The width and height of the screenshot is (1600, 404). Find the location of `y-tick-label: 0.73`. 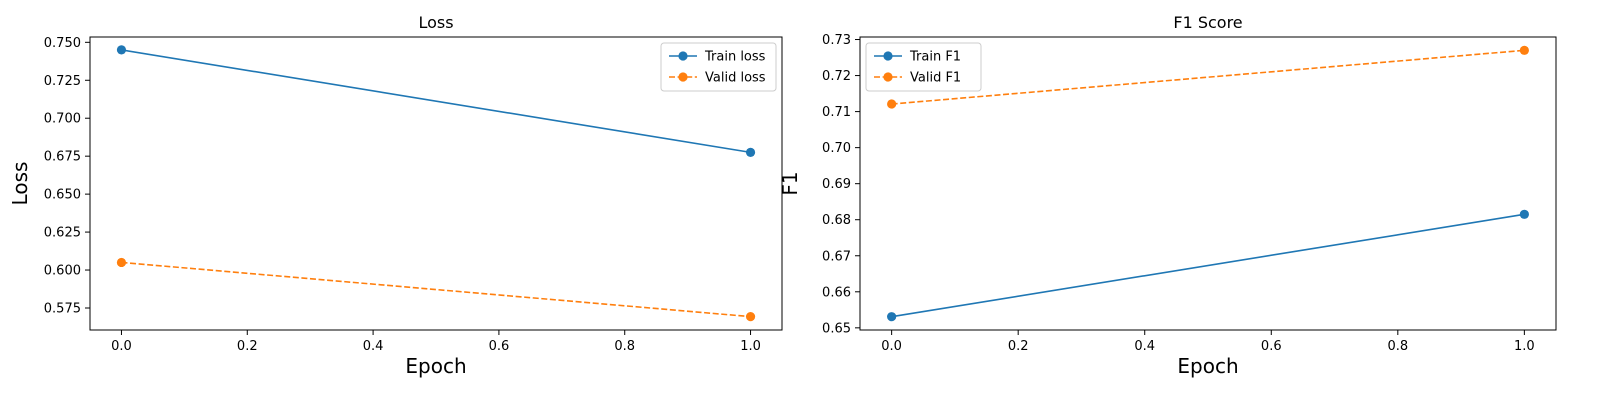

y-tick-label: 0.73 is located at coordinates (836, 40).